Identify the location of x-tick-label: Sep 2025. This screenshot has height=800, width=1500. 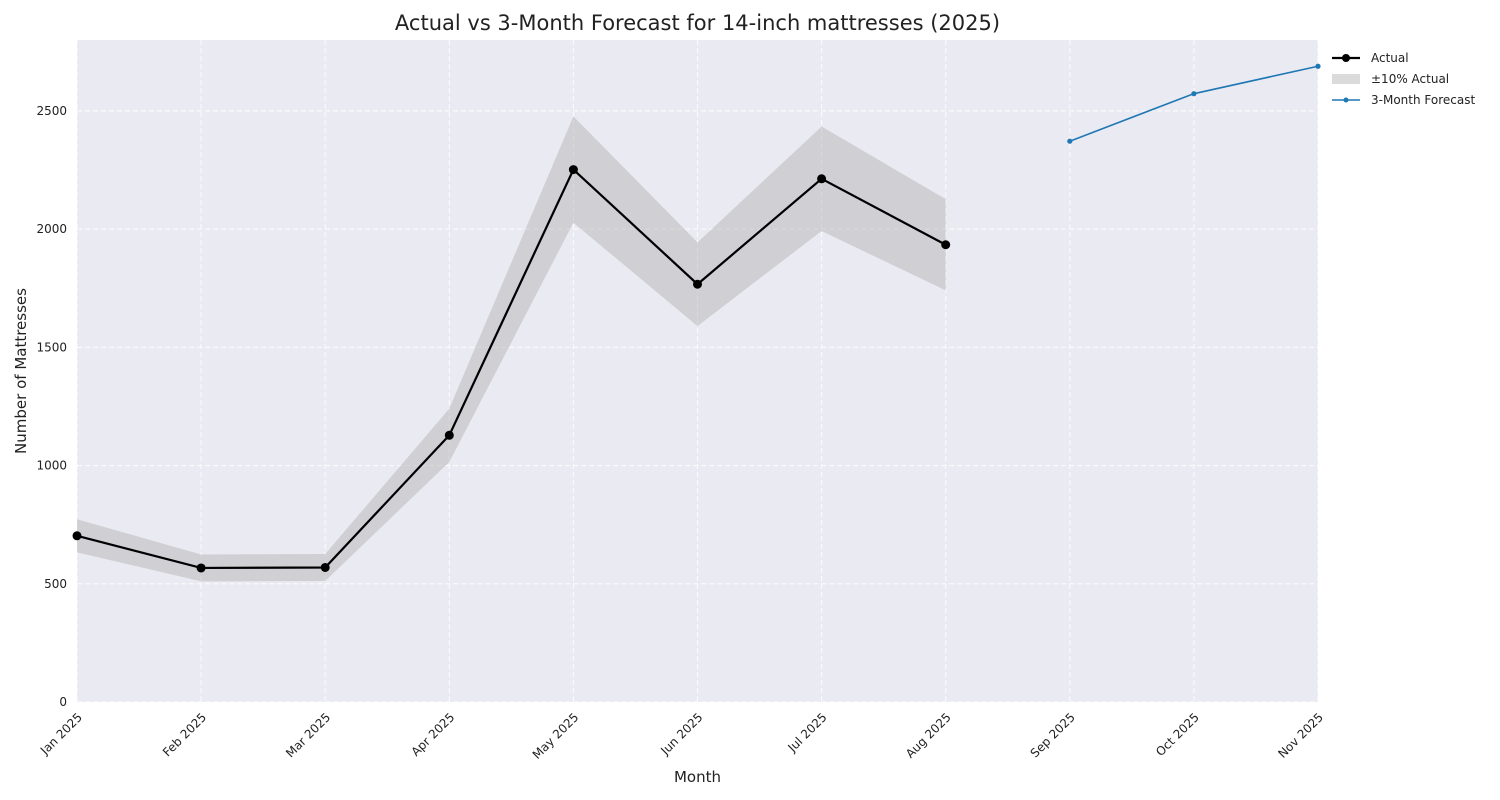
(1053, 735).